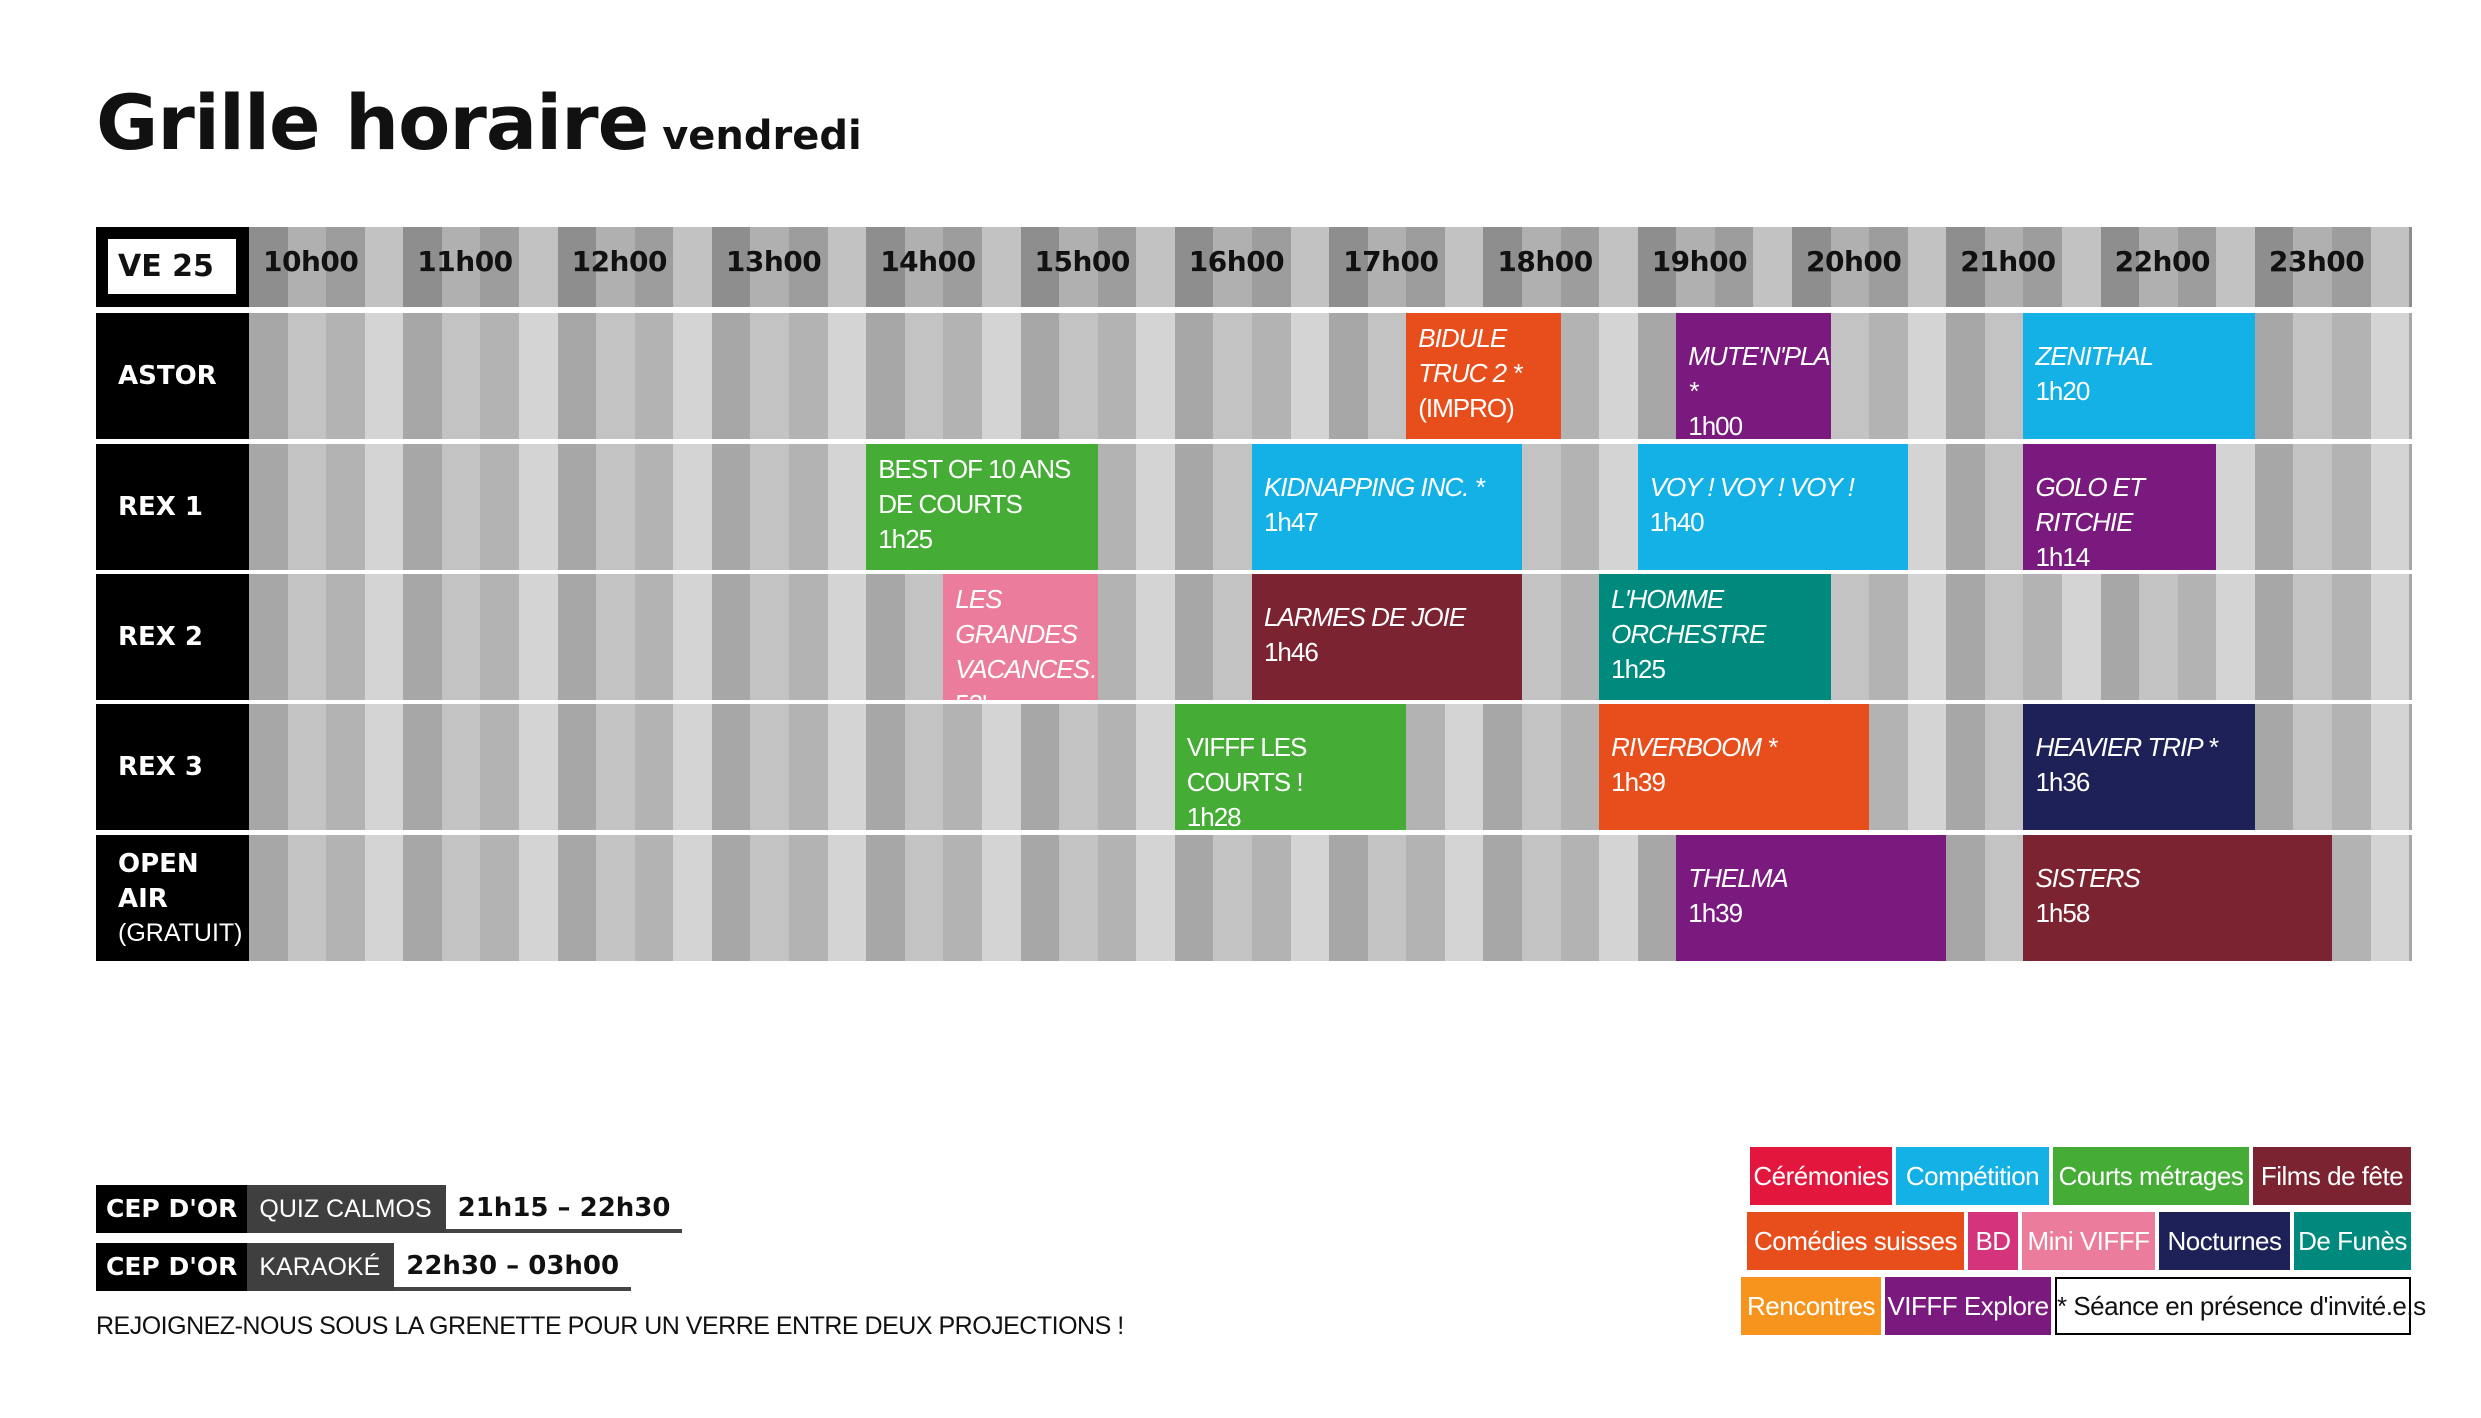  Describe the element at coordinates (172, 767) in the screenshot. I see `venue-label: REX 3` at that location.